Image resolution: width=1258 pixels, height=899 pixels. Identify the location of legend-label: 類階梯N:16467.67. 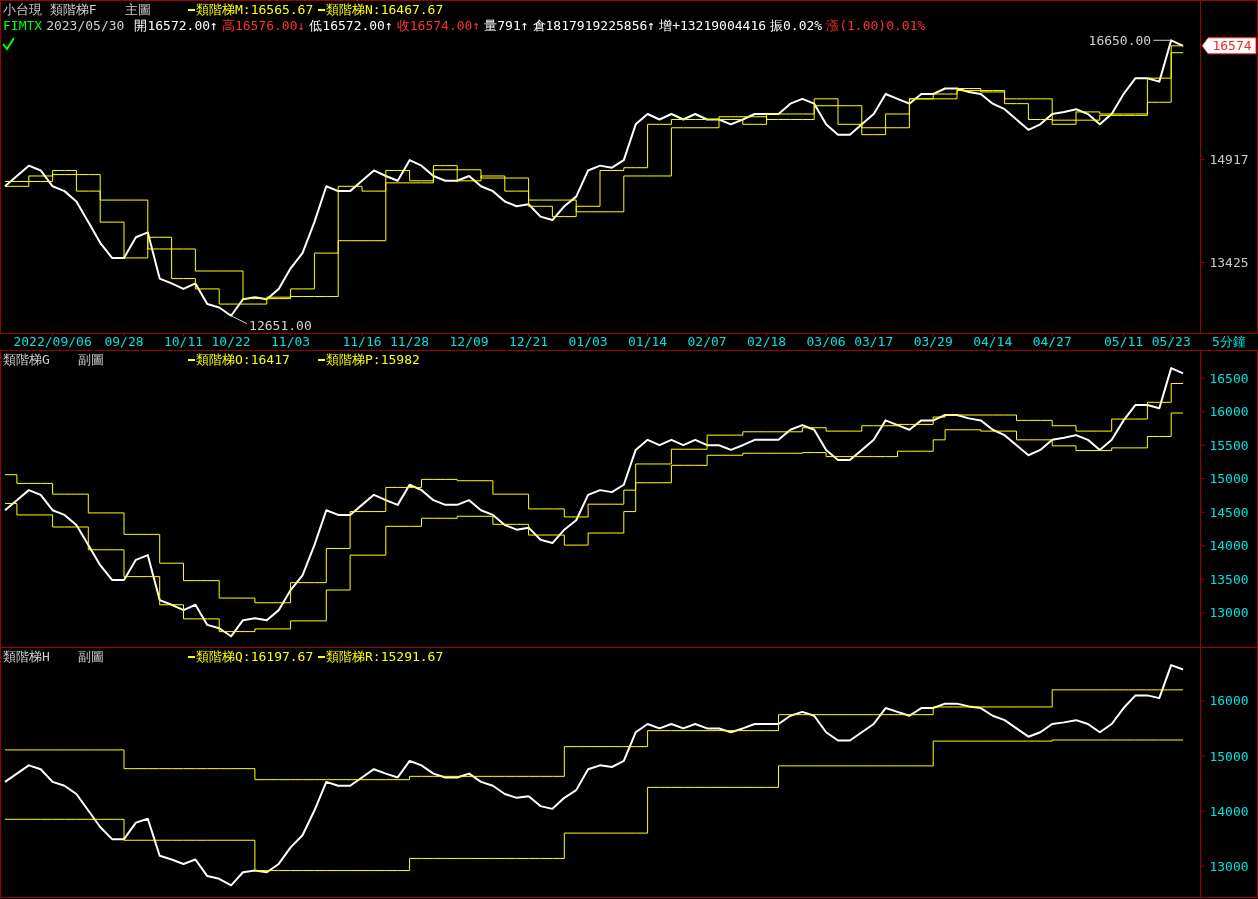
(385, 9).